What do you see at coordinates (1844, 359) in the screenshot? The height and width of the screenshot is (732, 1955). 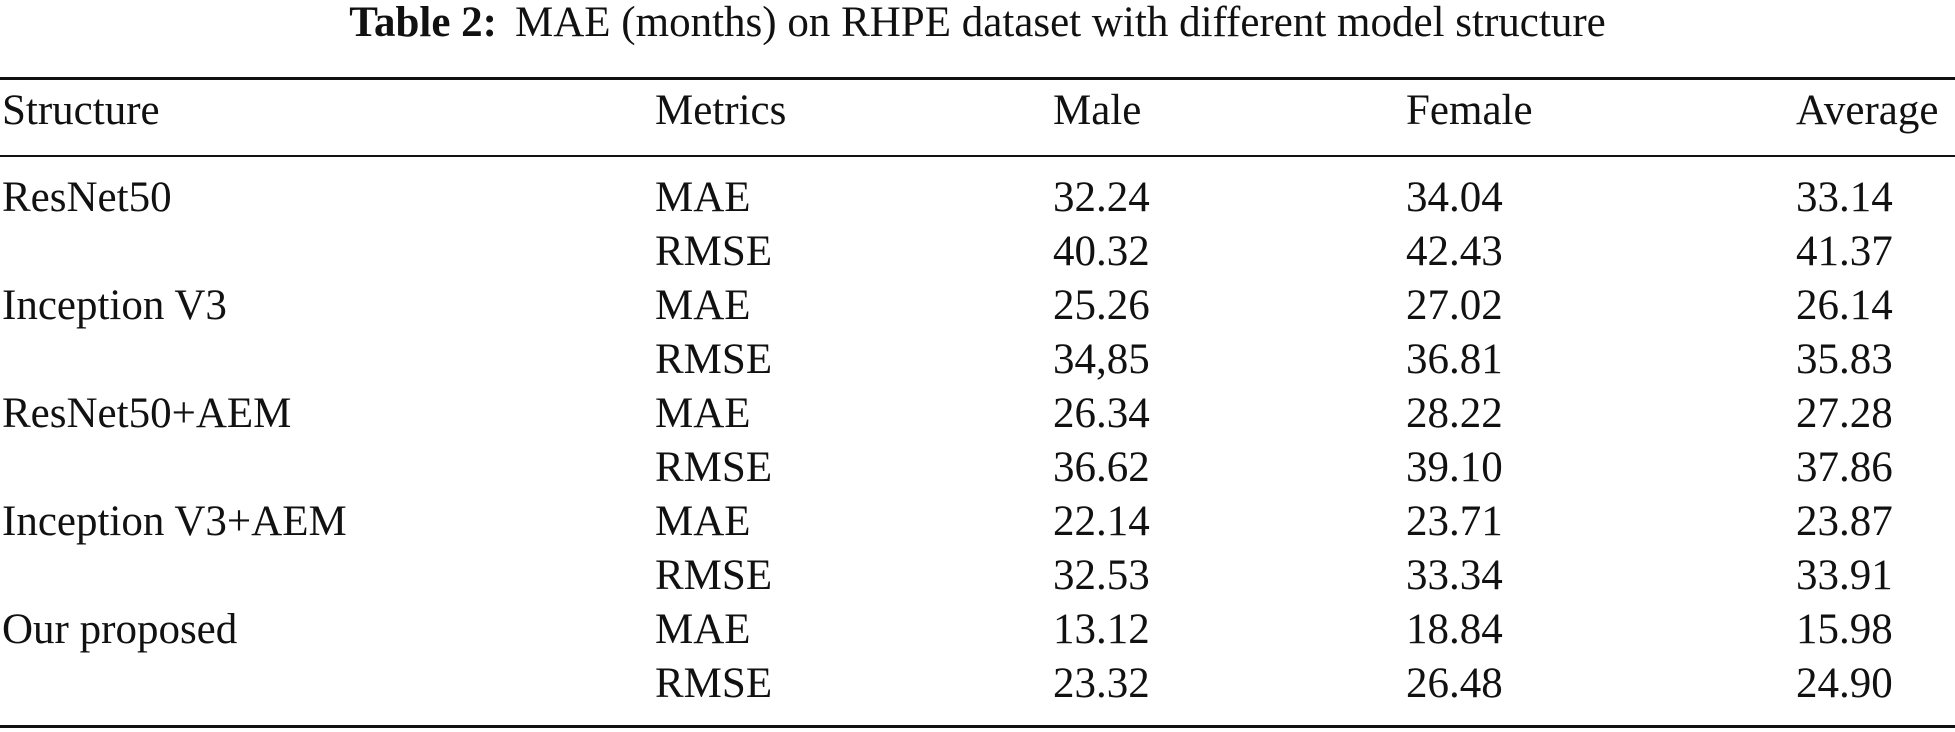 I see `row-average-value: 35.83` at bounding box center [1844, 359].